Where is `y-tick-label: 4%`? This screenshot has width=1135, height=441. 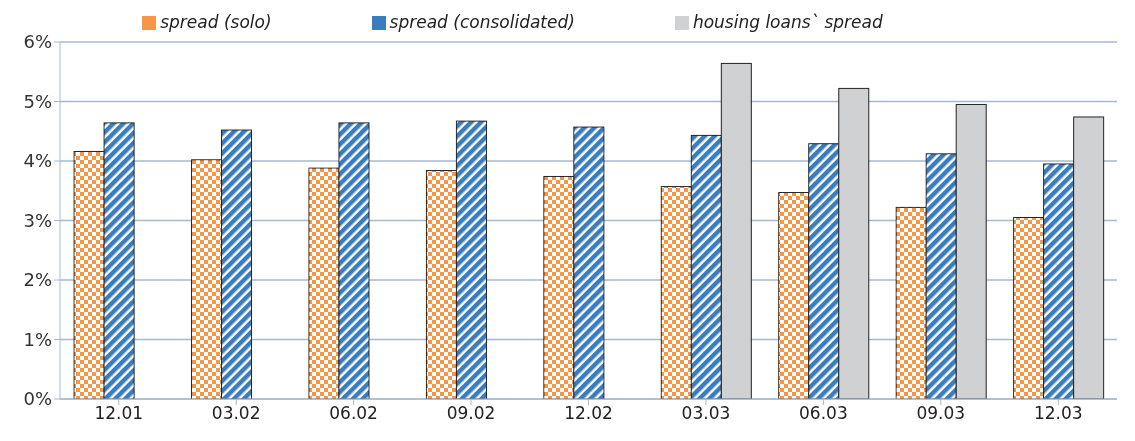 y-tick-label: 4% is located at coordinates (37, 161).